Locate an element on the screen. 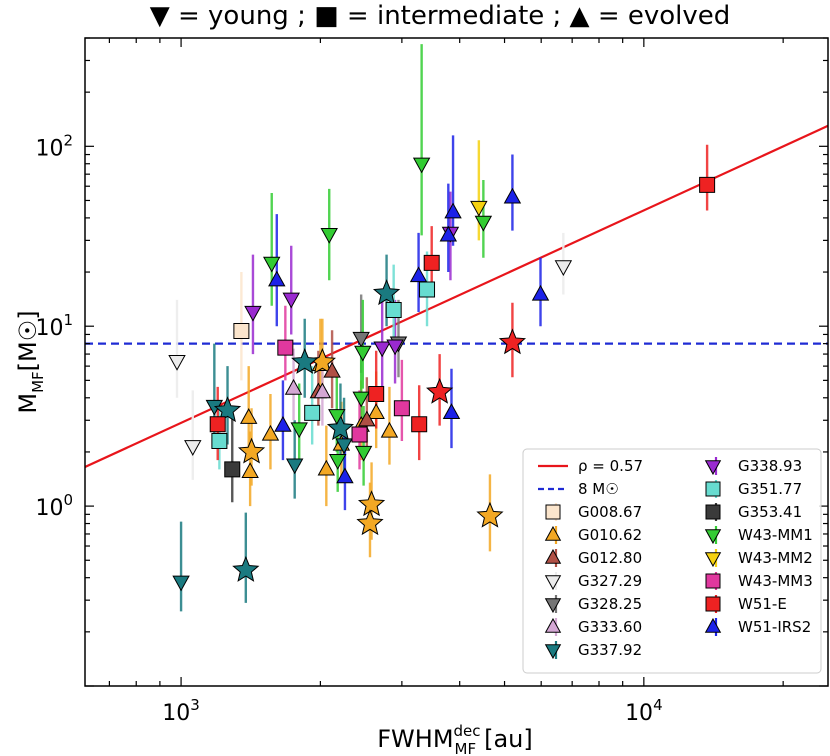 The height and width of the screenshot is (756, 830). point-triangle-up-g012.80-0 is located at coordinates (332, 369).